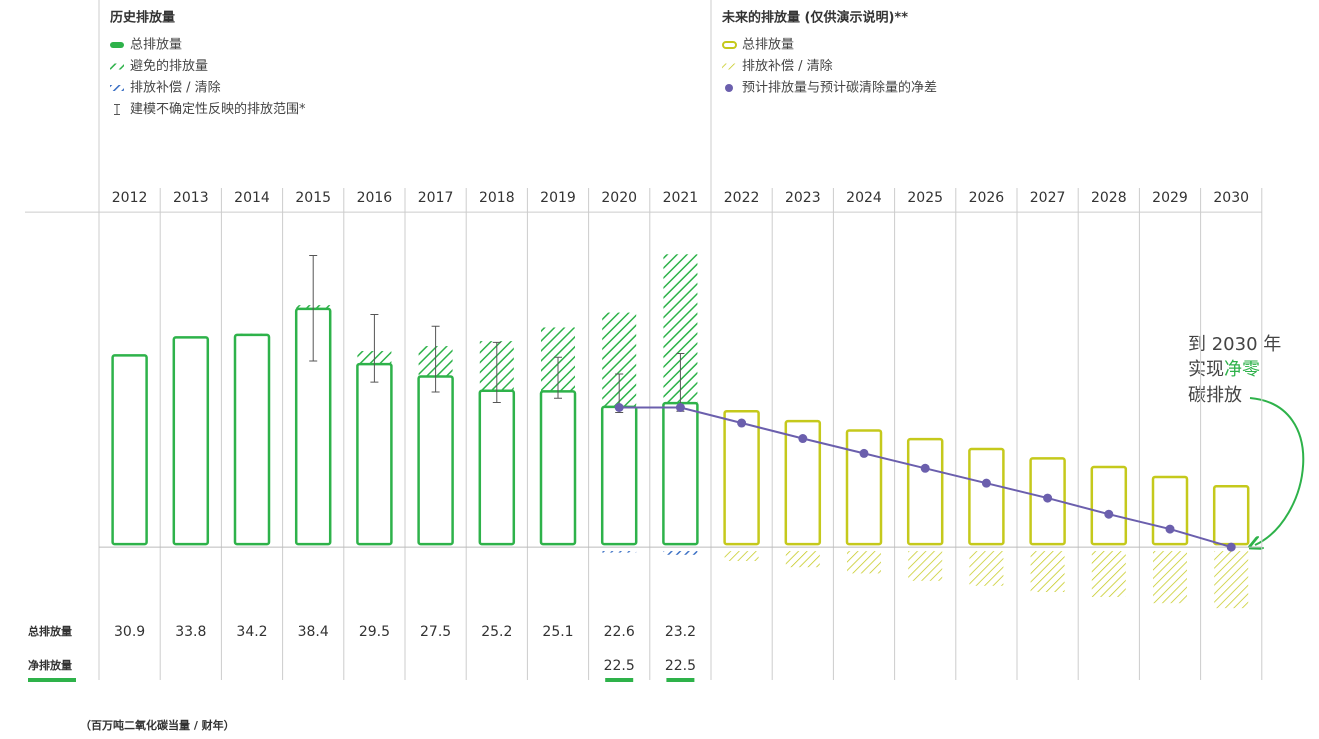 The height and width of the screenshot is (739, 1319). Describe the element at coordinates (142, 18) in the screenshot. I see `legend-title: 历史排放量` at that location.